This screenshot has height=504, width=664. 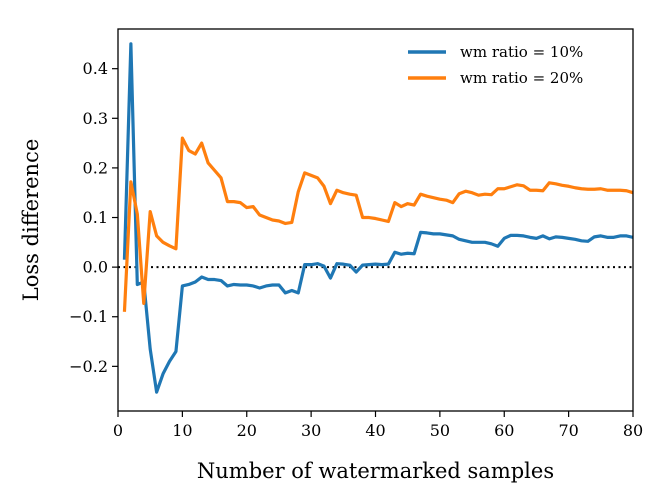 I want to click on y-axis-label: Loss difference, so click(x=31, y=220).